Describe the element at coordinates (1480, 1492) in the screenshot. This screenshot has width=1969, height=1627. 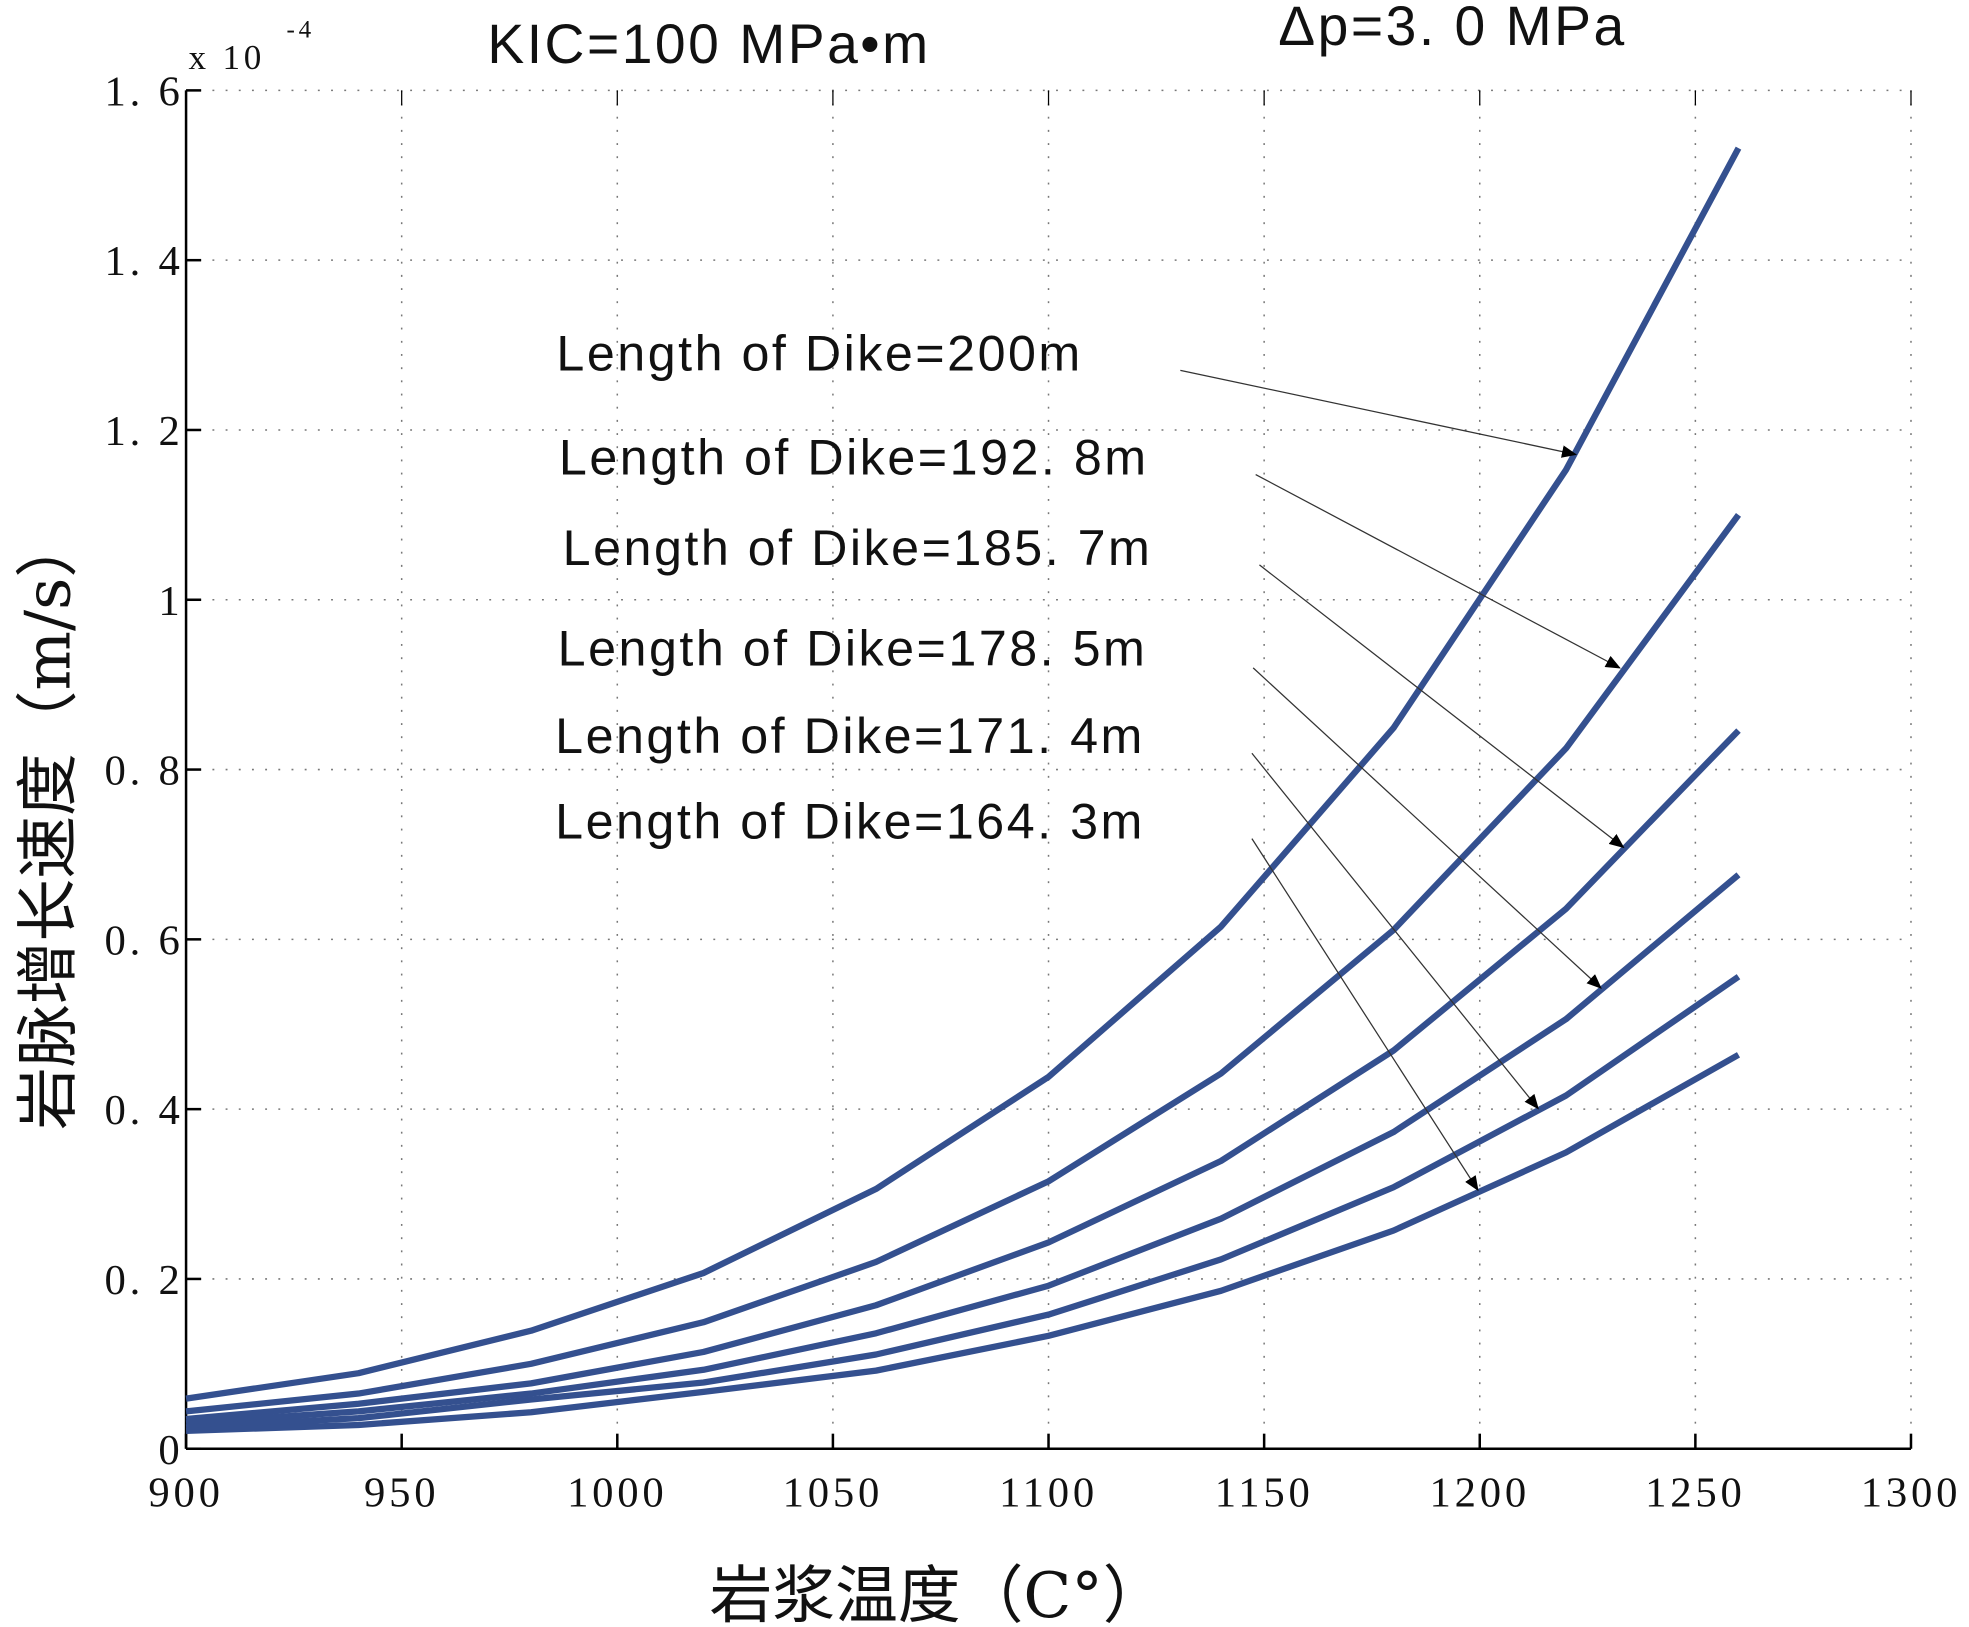
I see `x-tick-label: 1200` at that location.